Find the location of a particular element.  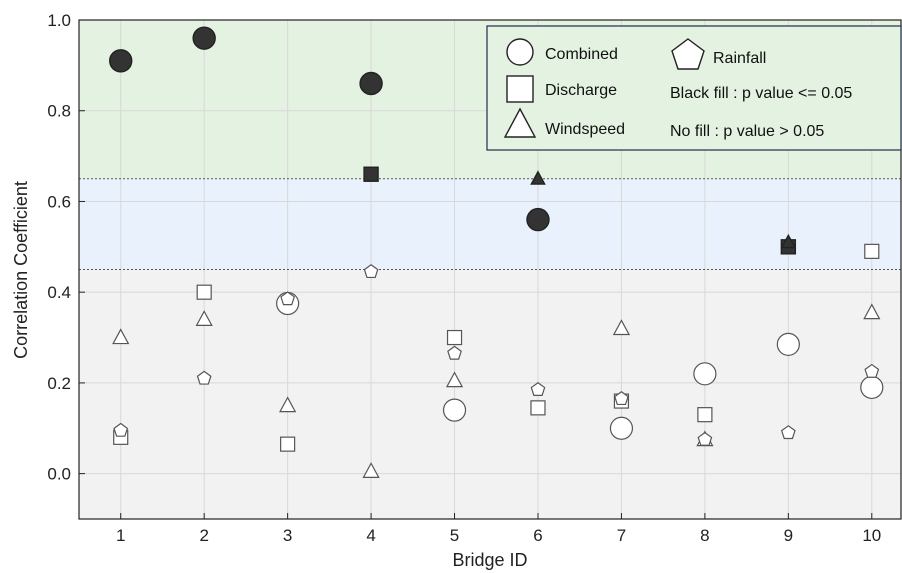

y-tick-label: 0.4 is located at coordinates (59, 292).